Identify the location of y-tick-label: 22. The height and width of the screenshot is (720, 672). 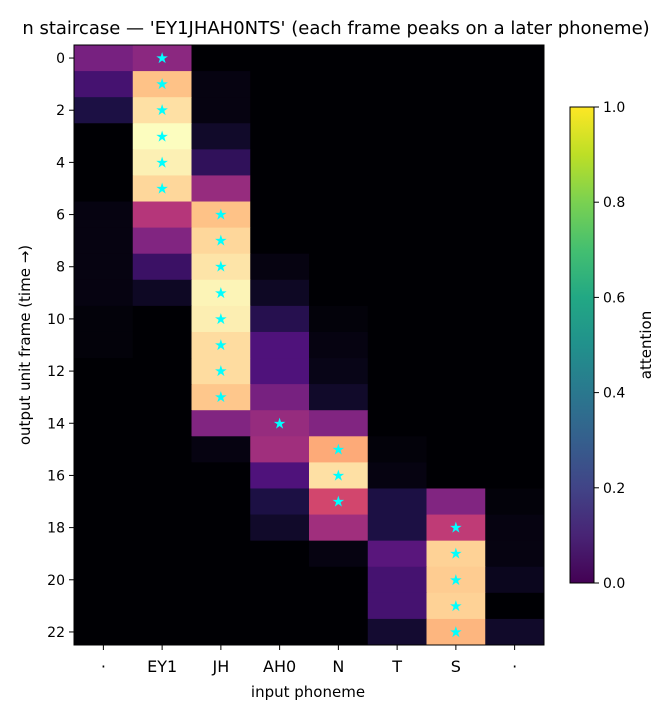
(56, 633).